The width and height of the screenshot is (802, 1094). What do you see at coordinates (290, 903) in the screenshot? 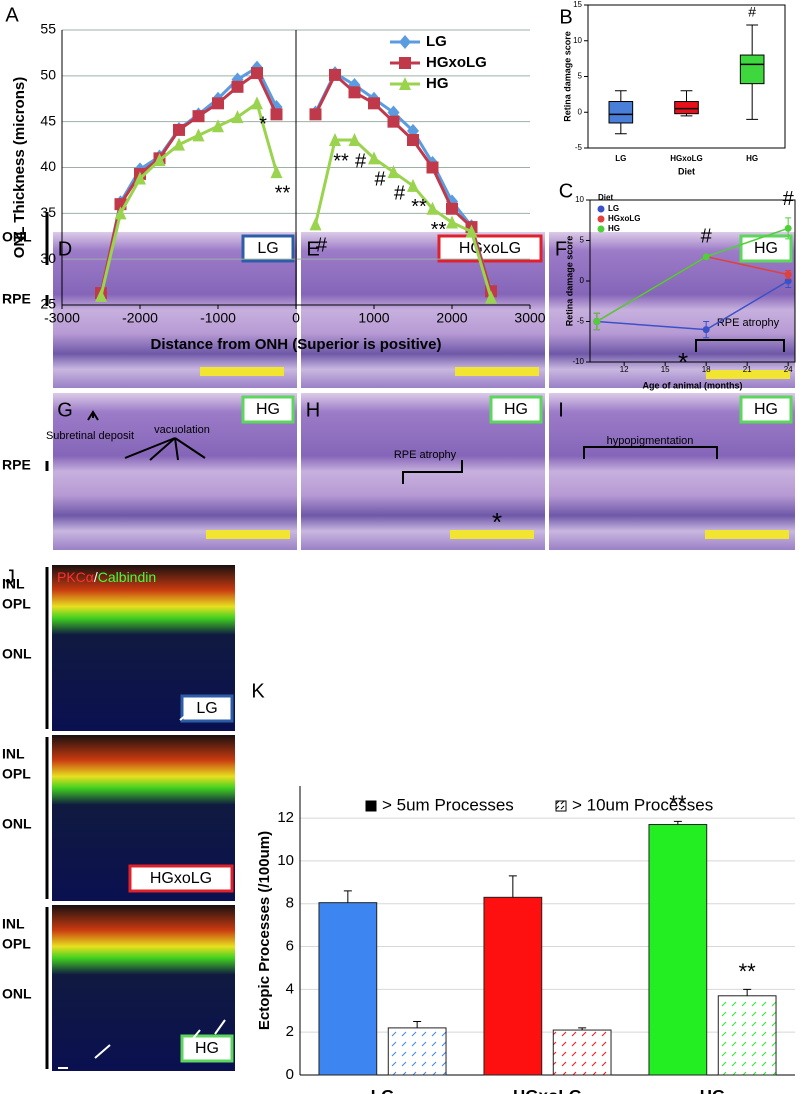
I see `y-tick-label: 8` at bounding box center [290, 903].